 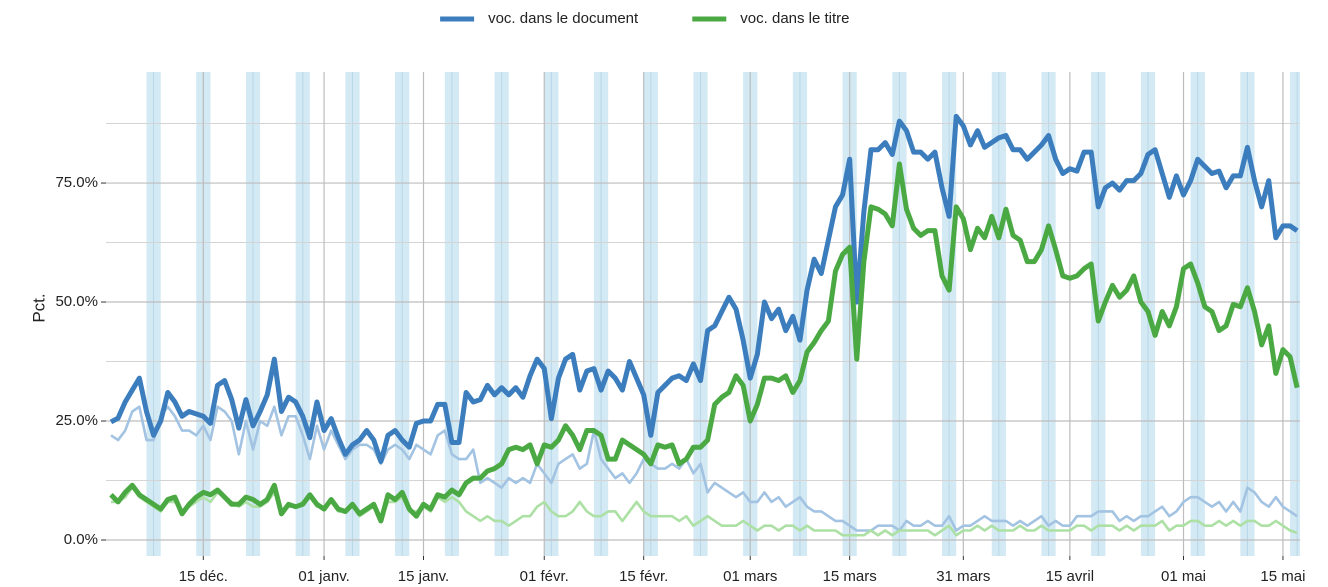 I want to click on legend-label: voc. dans le document, so click(x=563, y=18).